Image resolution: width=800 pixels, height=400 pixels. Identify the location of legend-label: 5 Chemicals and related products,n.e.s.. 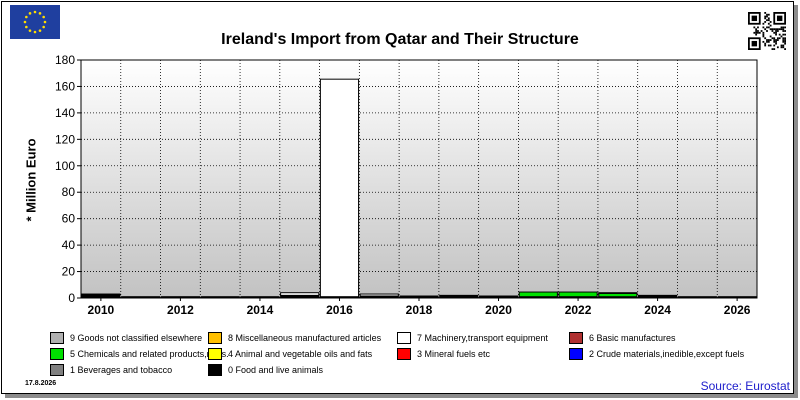
(149, 354).